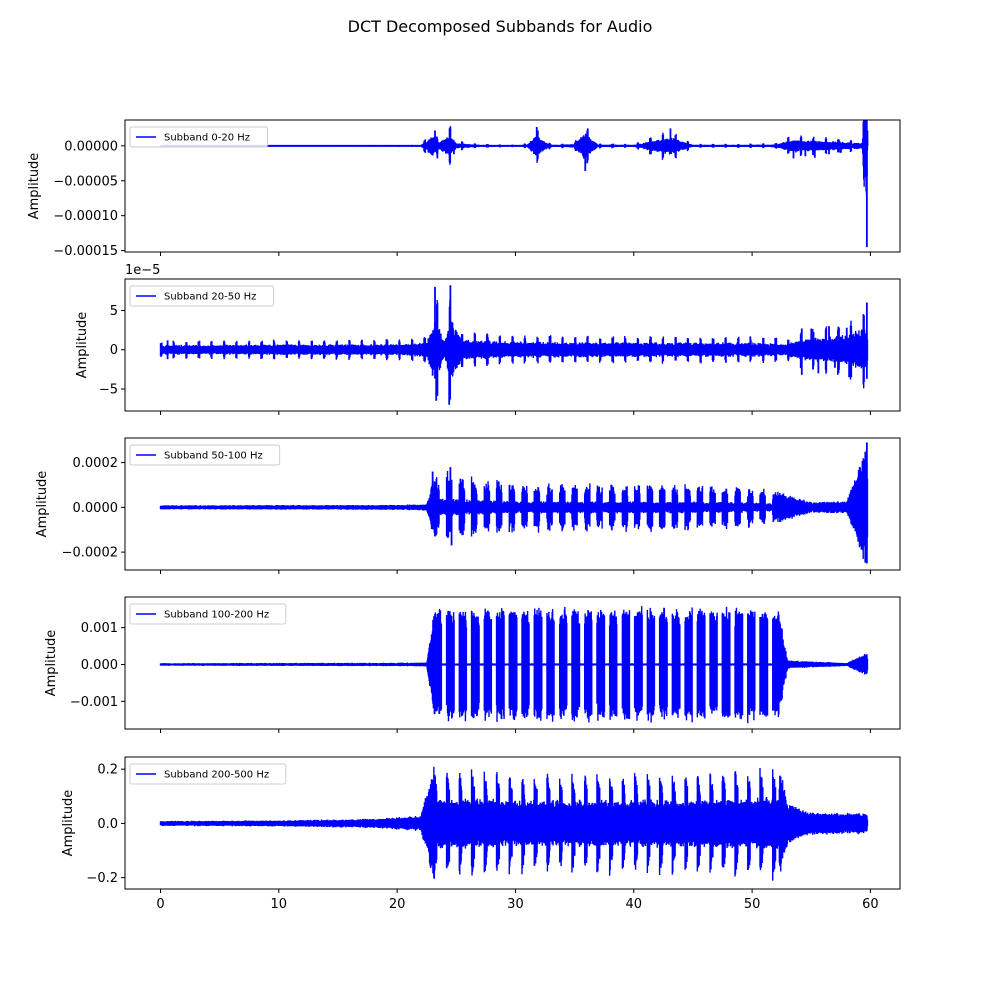 The width and height of the screenshot is (1000, 1000). I want to click on legend-label: Subband 200-500 Hz, so click(216, 775).